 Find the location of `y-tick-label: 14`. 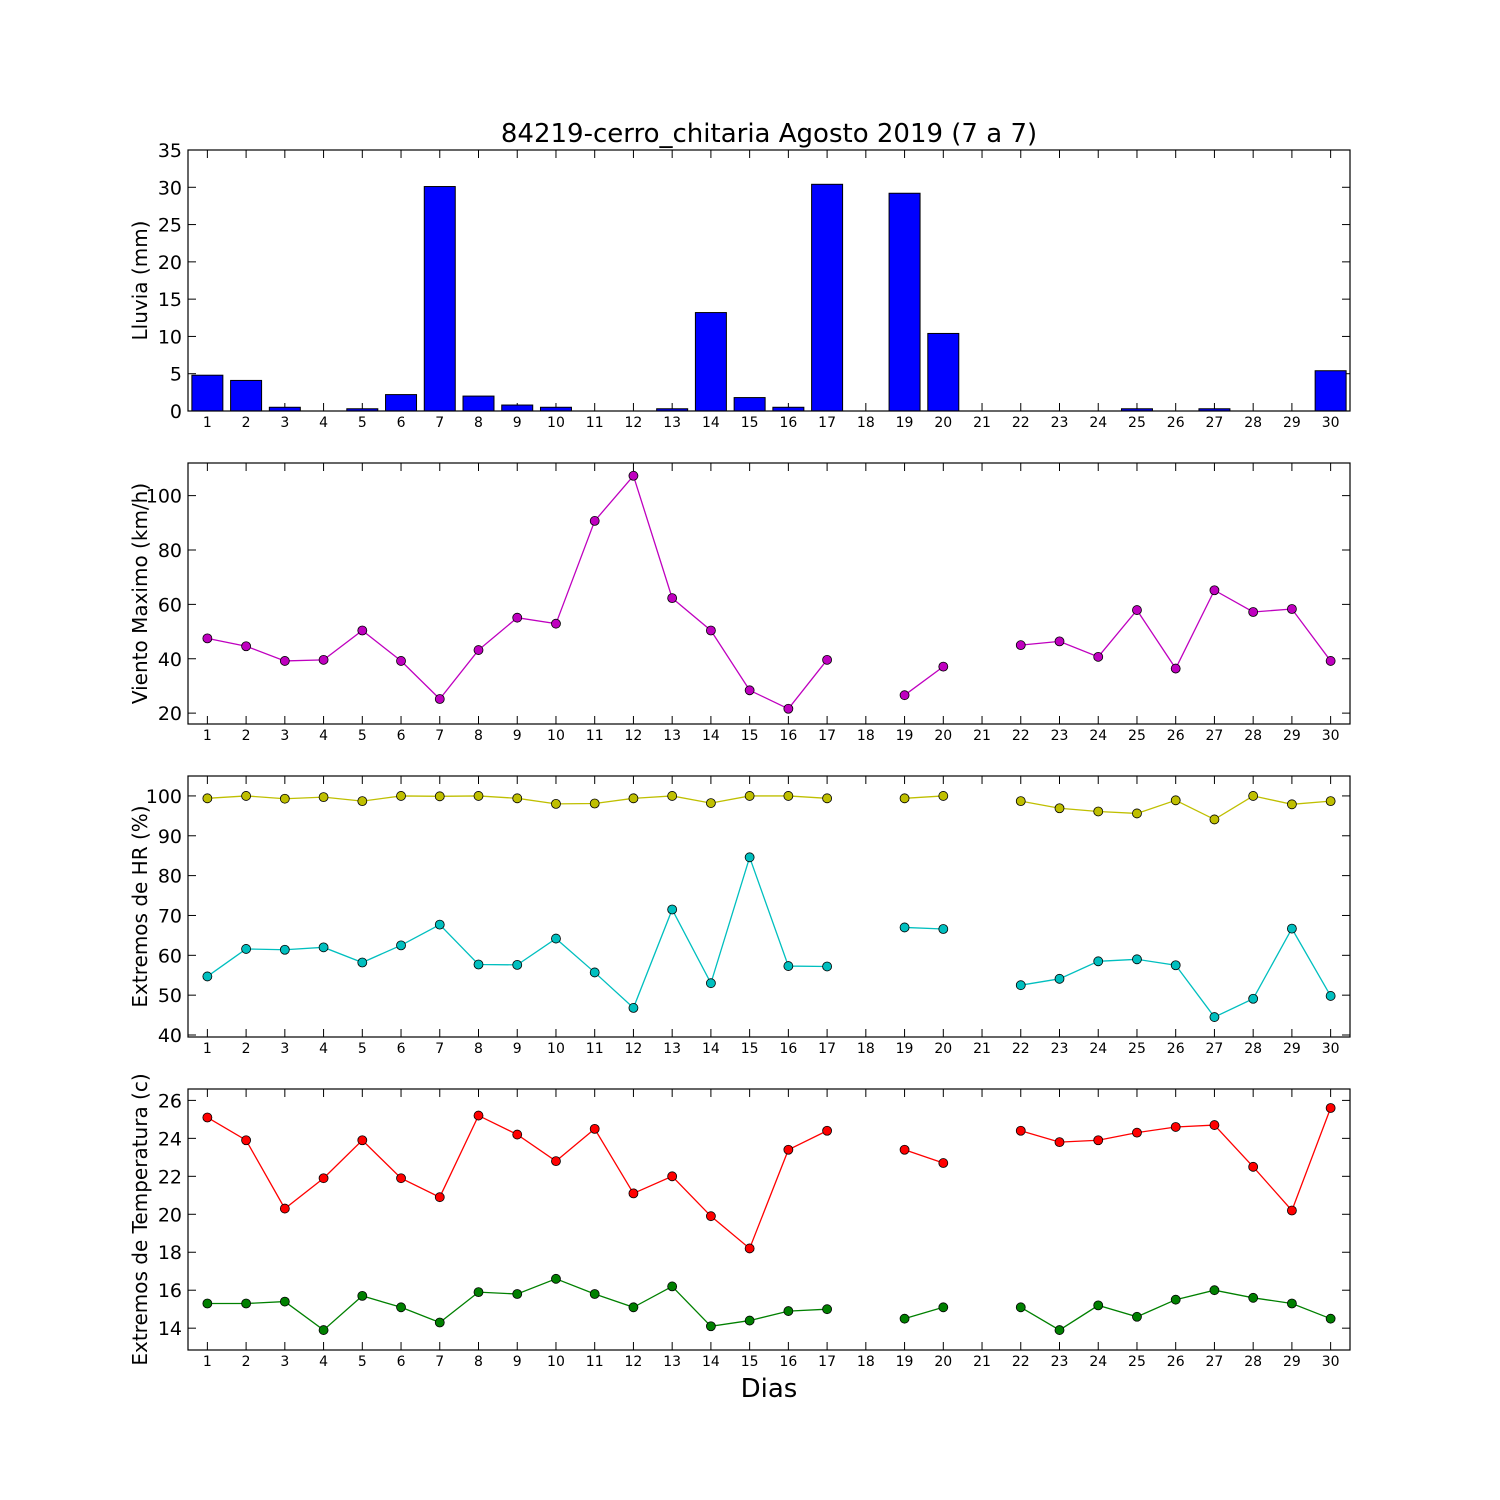

y-tick-label: 14 is located at coordinates (170, 1329).